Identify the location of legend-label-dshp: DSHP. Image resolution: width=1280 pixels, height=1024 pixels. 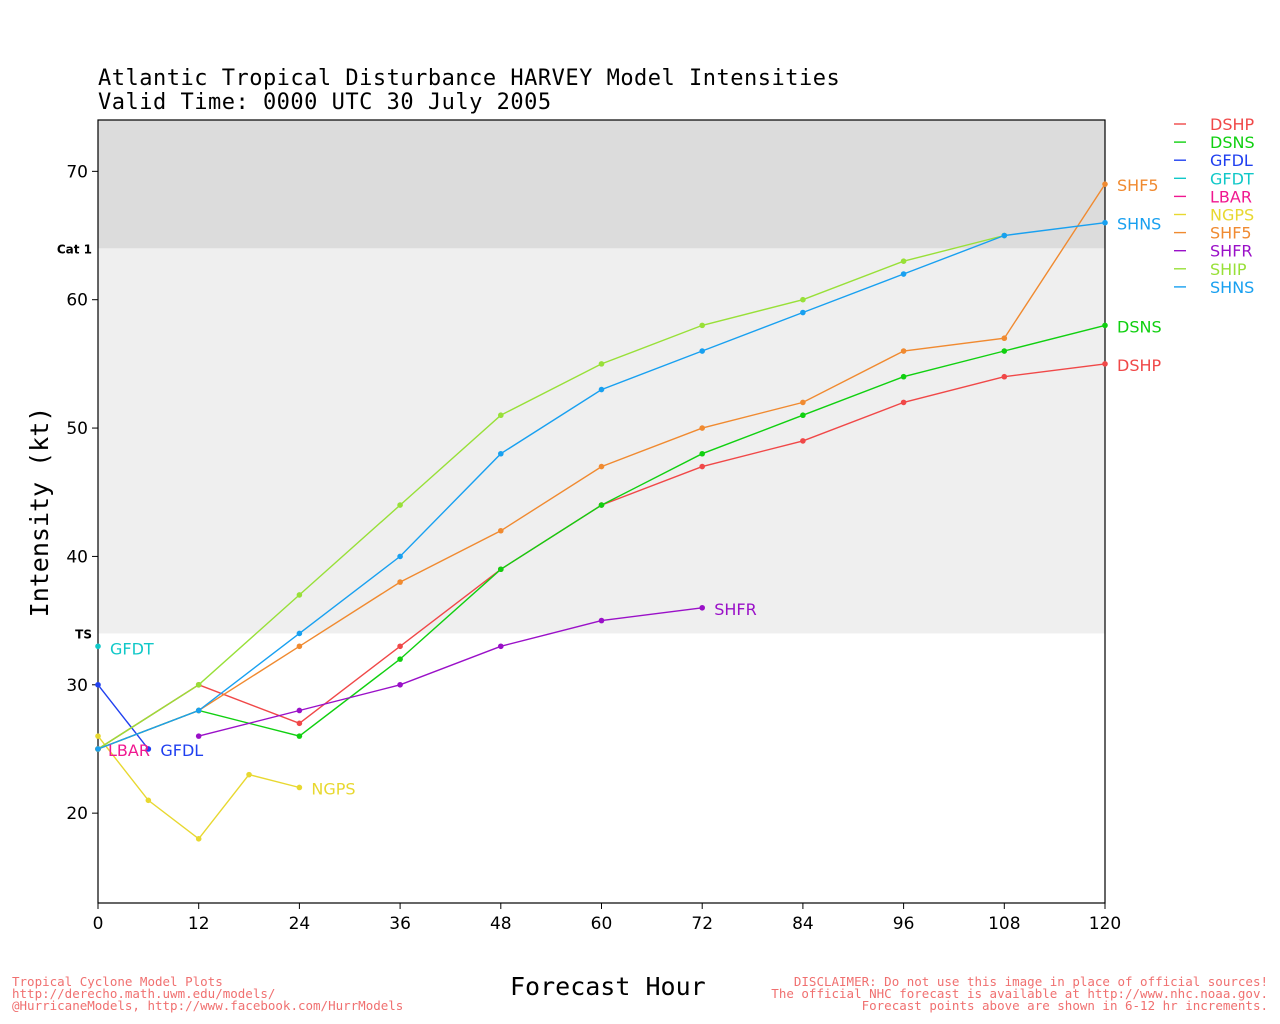
(1232, 124).